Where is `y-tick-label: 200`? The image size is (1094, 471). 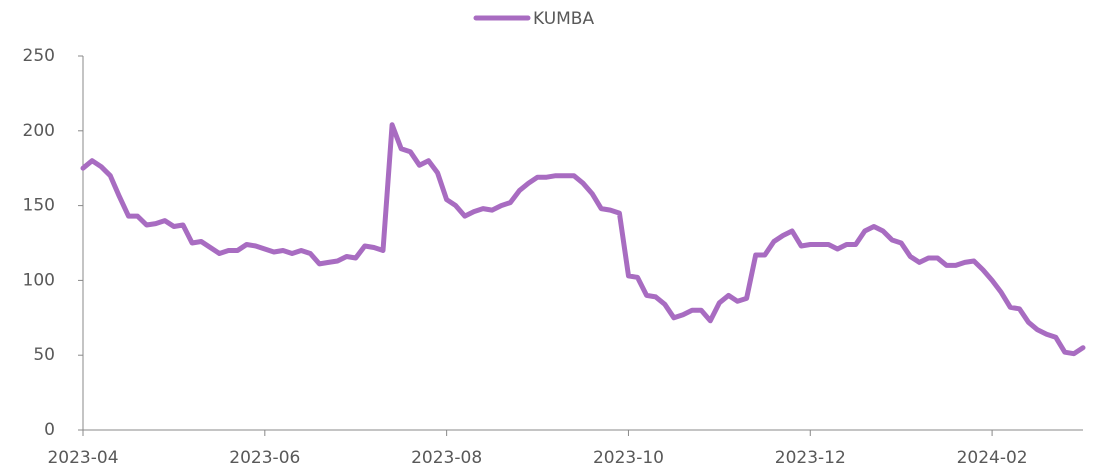
y-tick-label: 200 is located at coordinates (39, 131).